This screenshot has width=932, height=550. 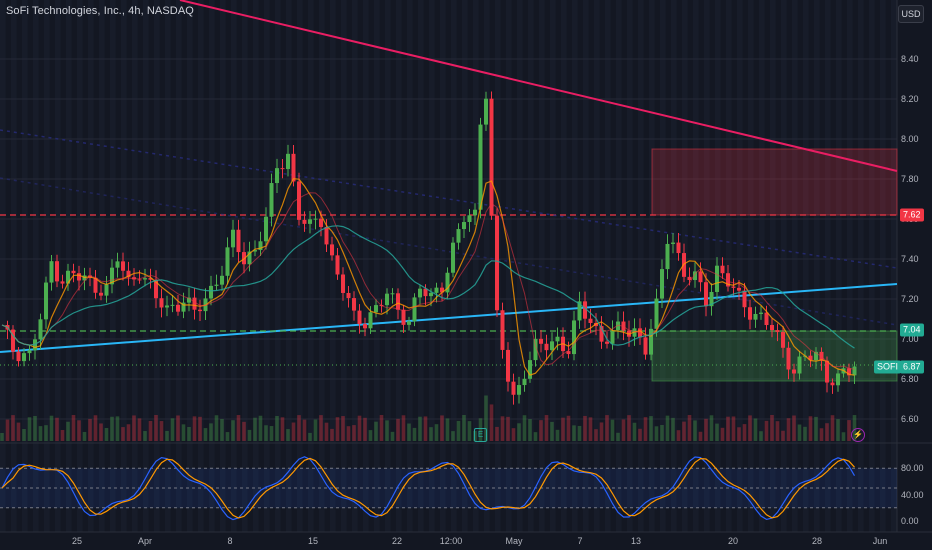 What do you see at coordinates (313, 541) in the screenshot?
I see `time-tick-label: 15` at bounding box center [313, 541].